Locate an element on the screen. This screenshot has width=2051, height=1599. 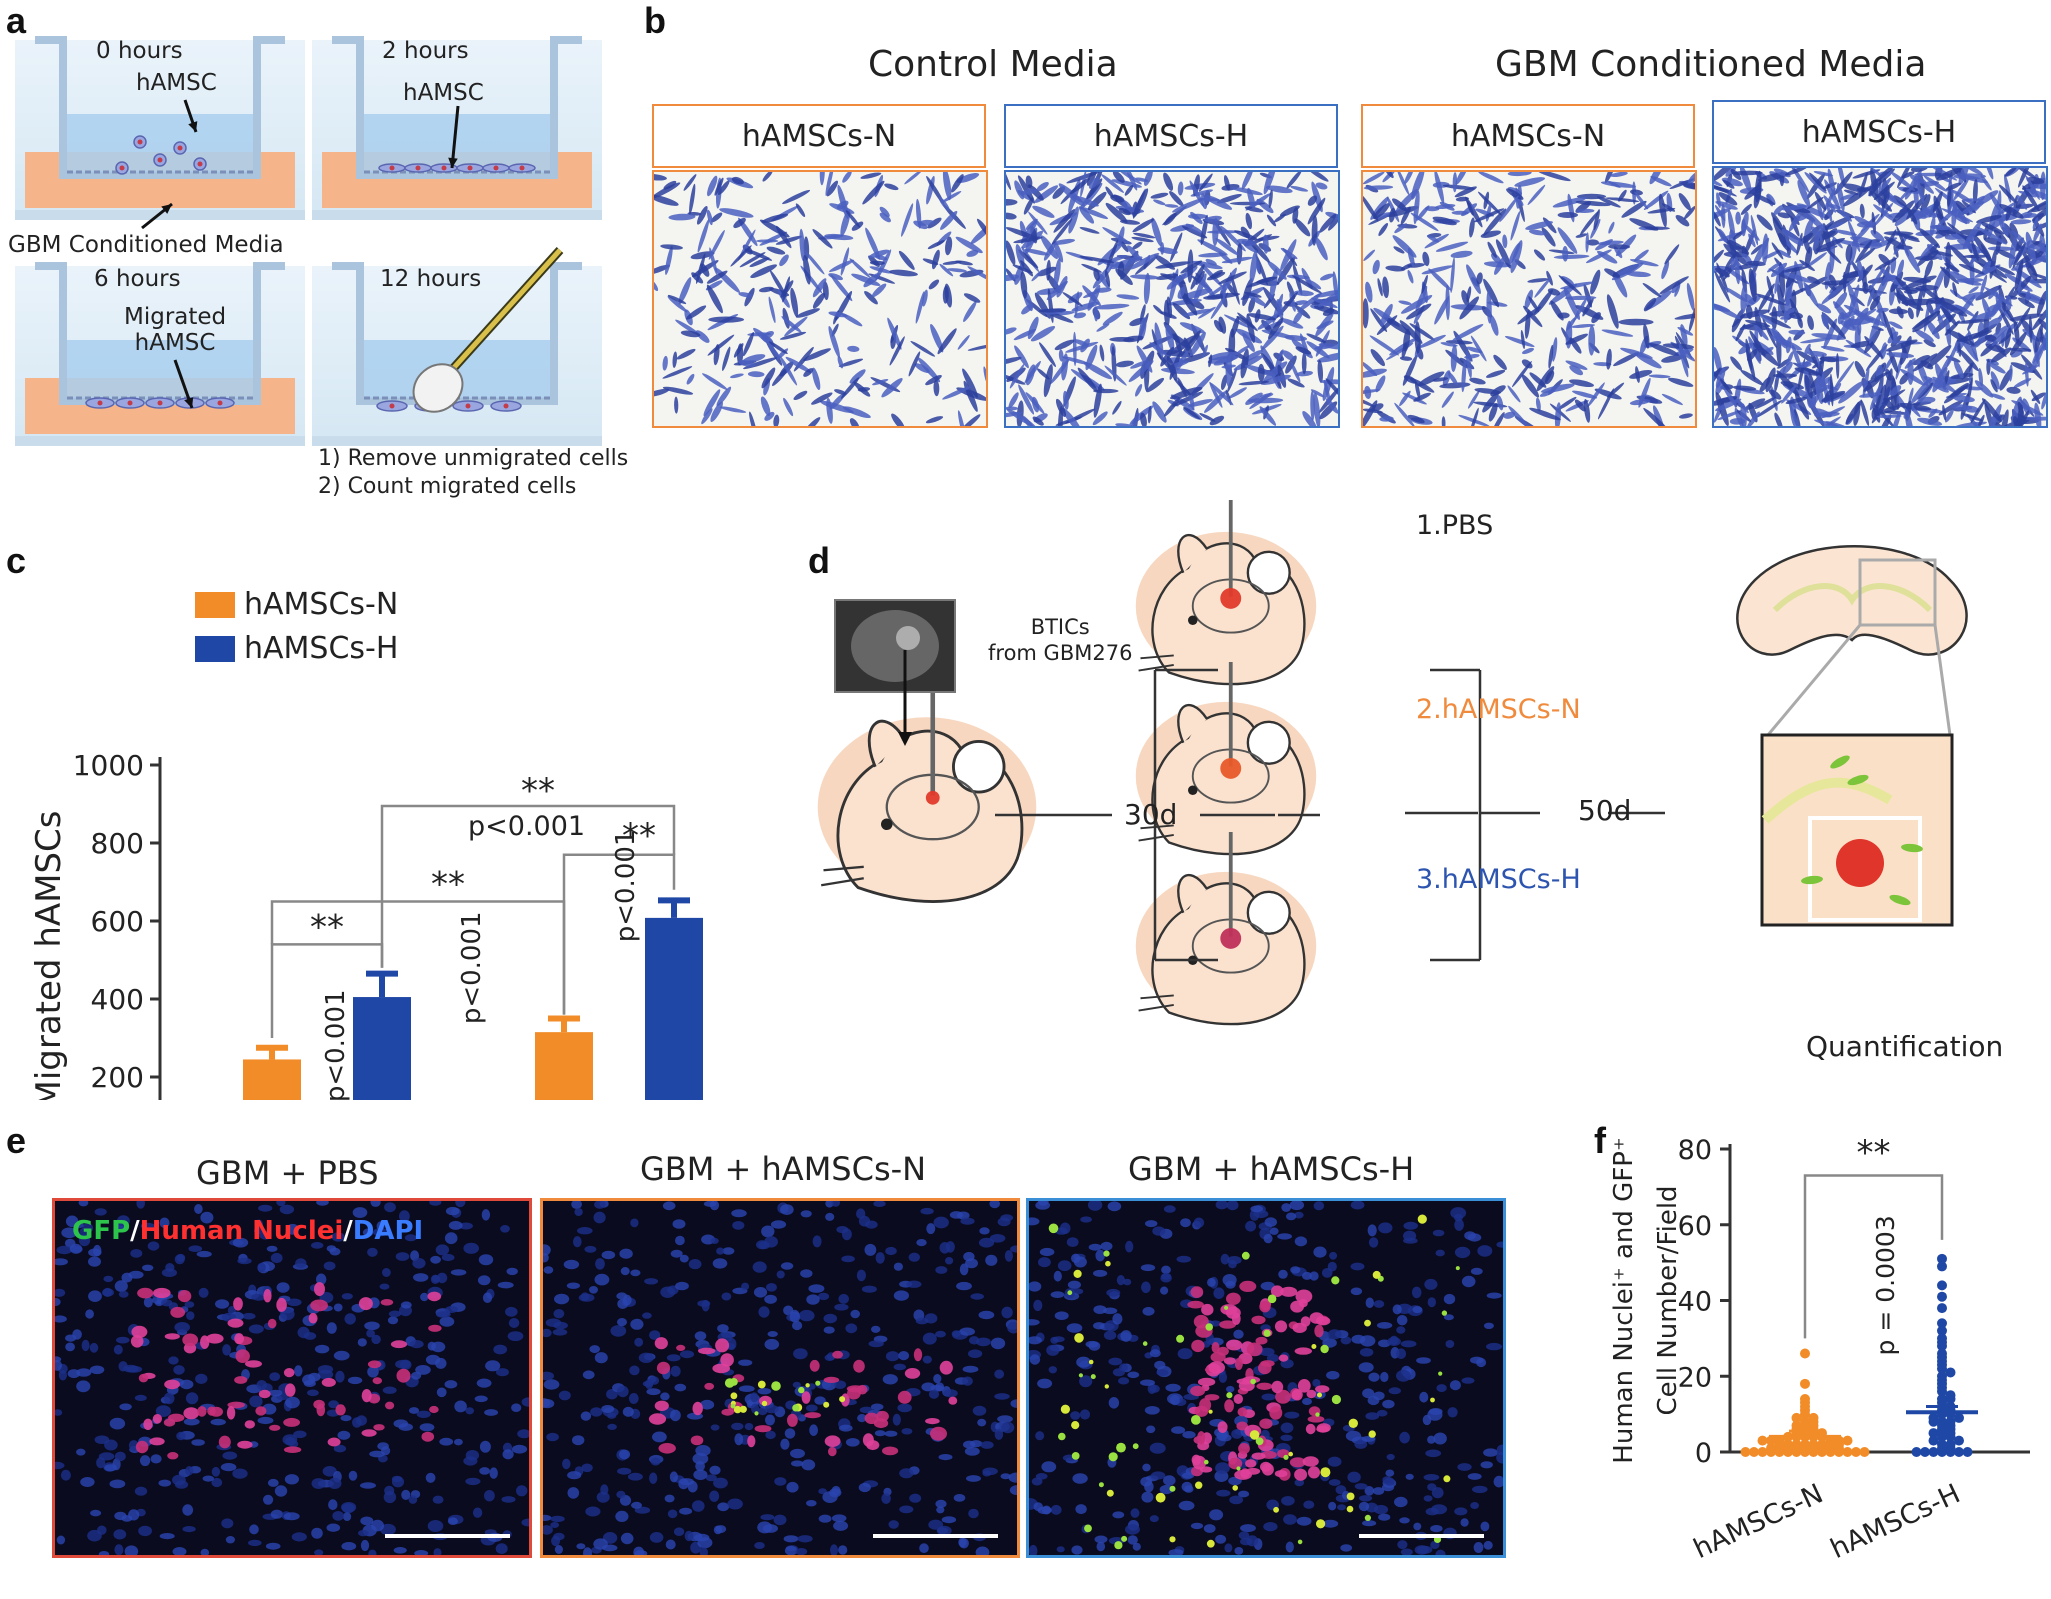
y-tick-label: 400 is located at coordinates (117, 999).